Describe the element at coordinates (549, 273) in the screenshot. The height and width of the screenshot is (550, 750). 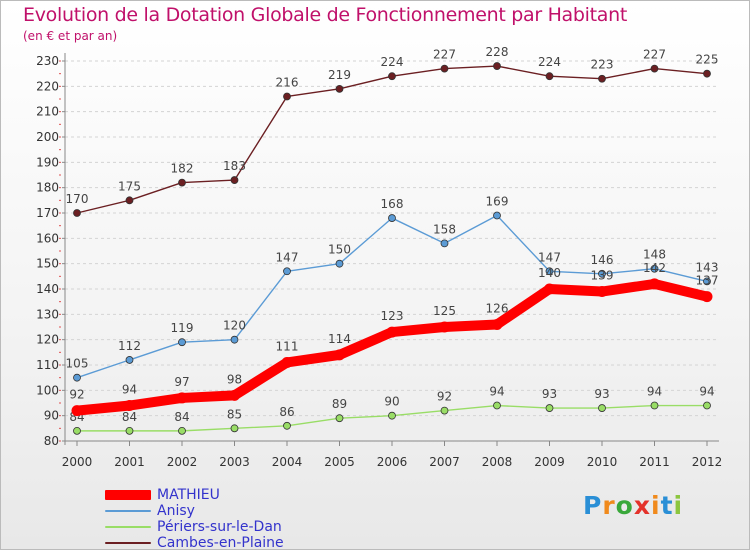
I see `data-label: 140` at that location.